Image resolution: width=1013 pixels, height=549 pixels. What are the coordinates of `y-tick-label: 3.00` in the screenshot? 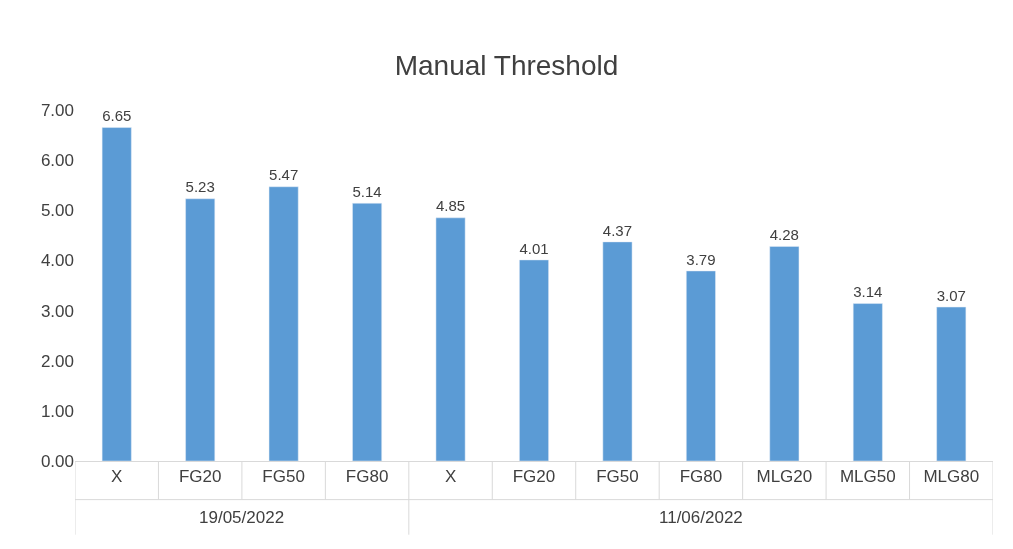 It's located at (57, 311).